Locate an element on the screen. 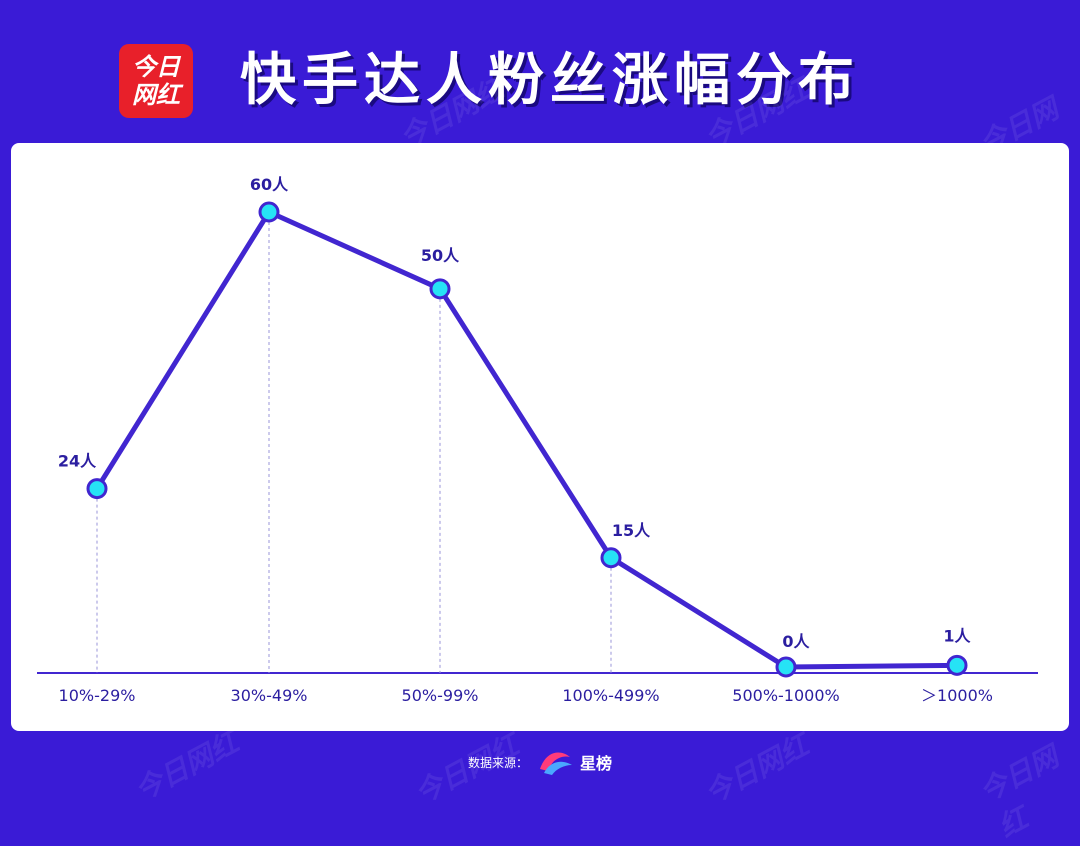 The width and height of the screenshot is (1080, 846). star-logo-icon is located at coordinates (556, 763).